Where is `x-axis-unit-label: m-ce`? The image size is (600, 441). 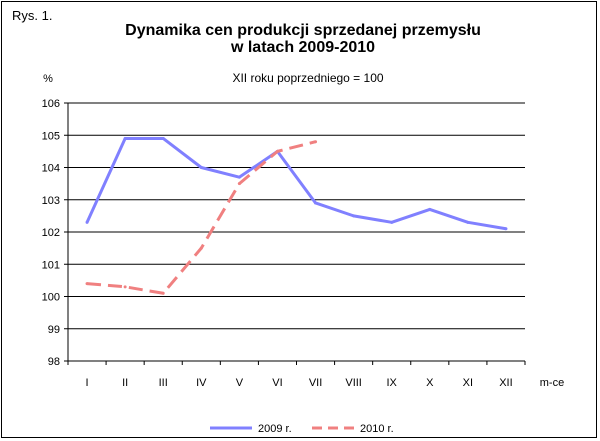 x-axis-unit-label: m-ce is located at coordinates (552, 383).